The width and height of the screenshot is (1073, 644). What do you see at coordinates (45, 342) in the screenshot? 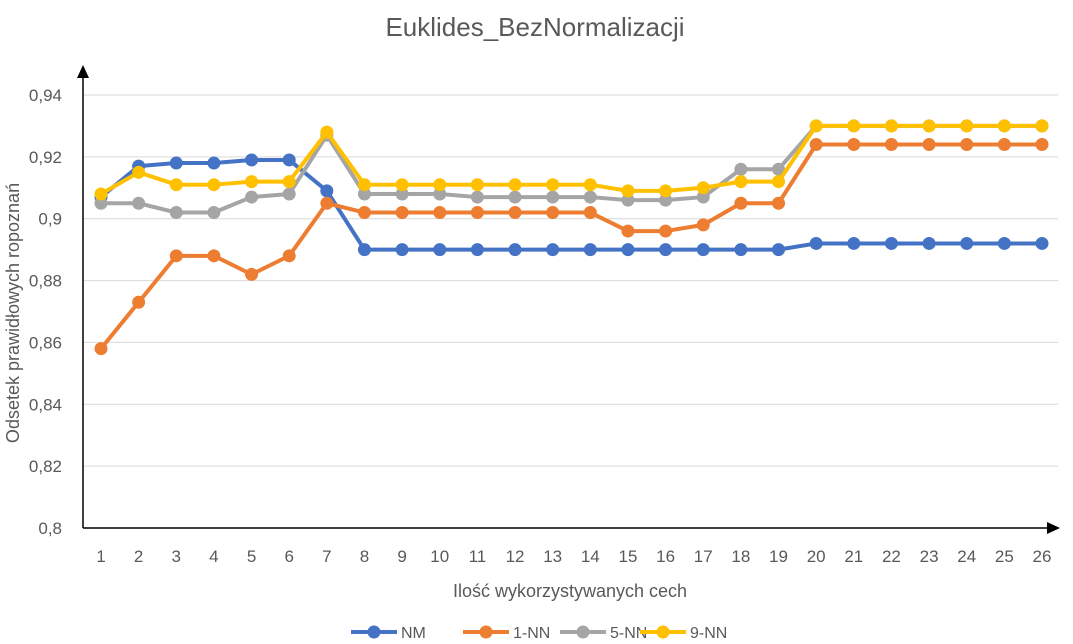
I see `y-tick-label: 0,86` at bounding box center [45, 342].